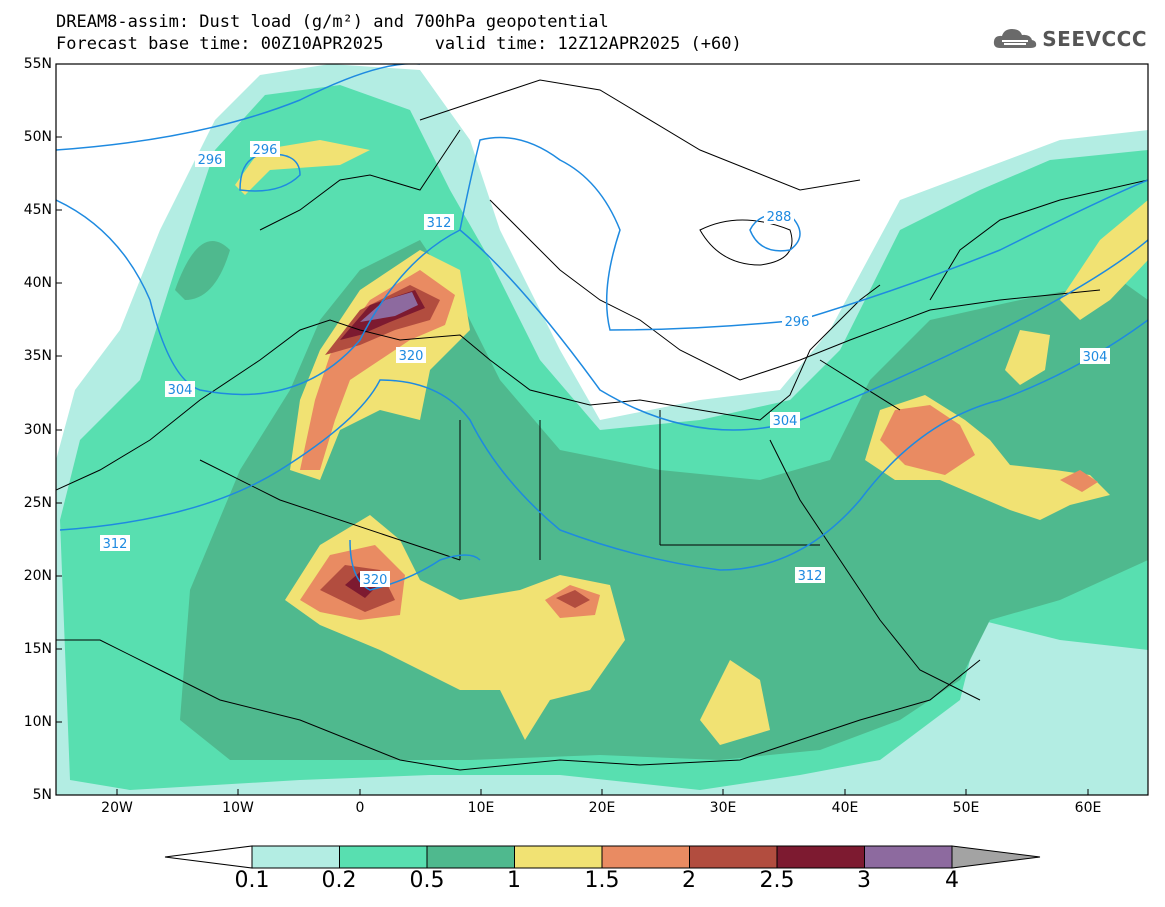 This screenshot has width=1165, height=907. What do you see at coordinates (514, 880) in the screenshot?
I see `colorbar-label: 1` at bounding box center [514, 880].